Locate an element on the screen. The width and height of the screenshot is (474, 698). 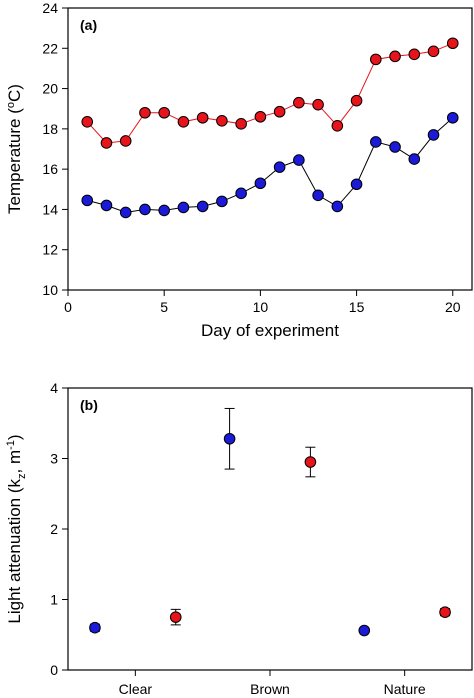
panel-a-y-tick-label: 24 is located at coordinates (50, 8).